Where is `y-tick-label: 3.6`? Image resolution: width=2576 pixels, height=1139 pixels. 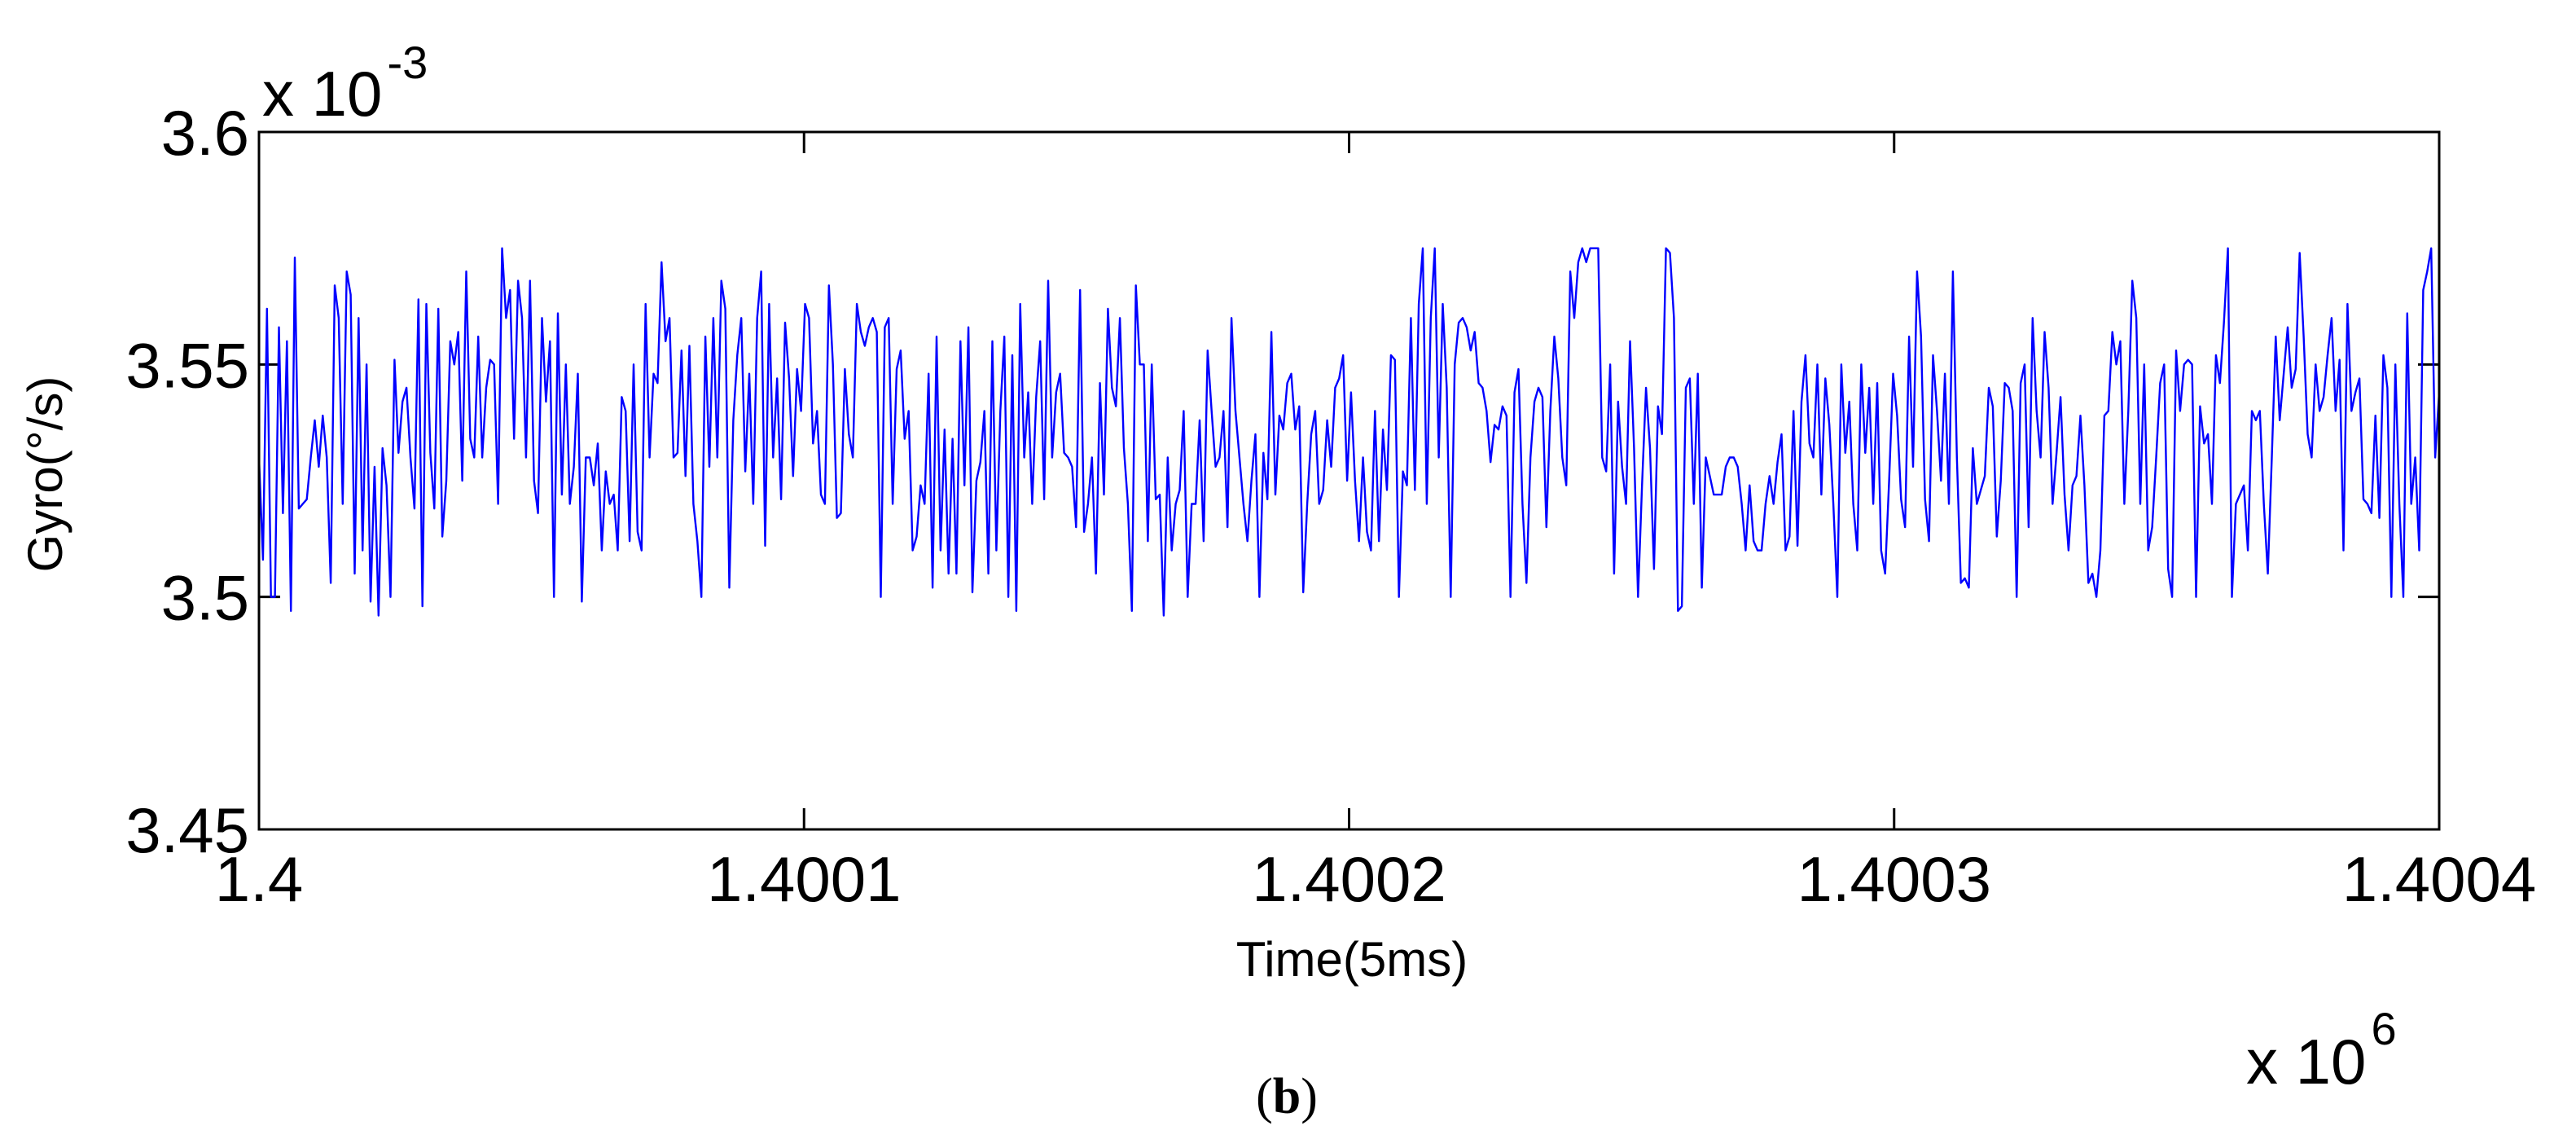
y-tick-label: 3.6 is located at coordinates (205, 133).